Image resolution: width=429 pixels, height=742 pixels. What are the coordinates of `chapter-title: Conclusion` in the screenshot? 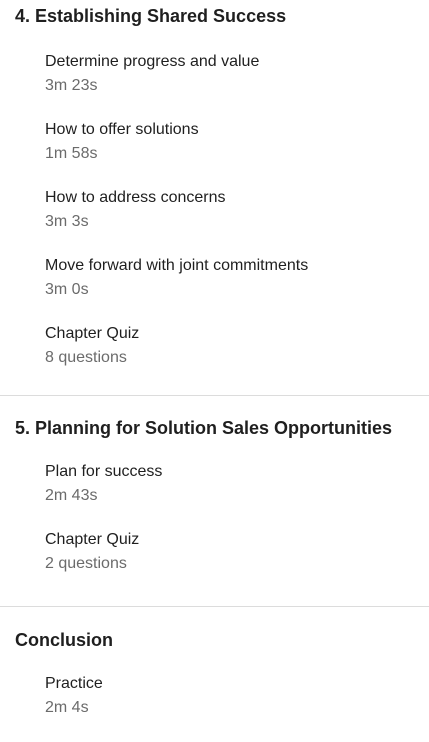 It's located at (64, 640).